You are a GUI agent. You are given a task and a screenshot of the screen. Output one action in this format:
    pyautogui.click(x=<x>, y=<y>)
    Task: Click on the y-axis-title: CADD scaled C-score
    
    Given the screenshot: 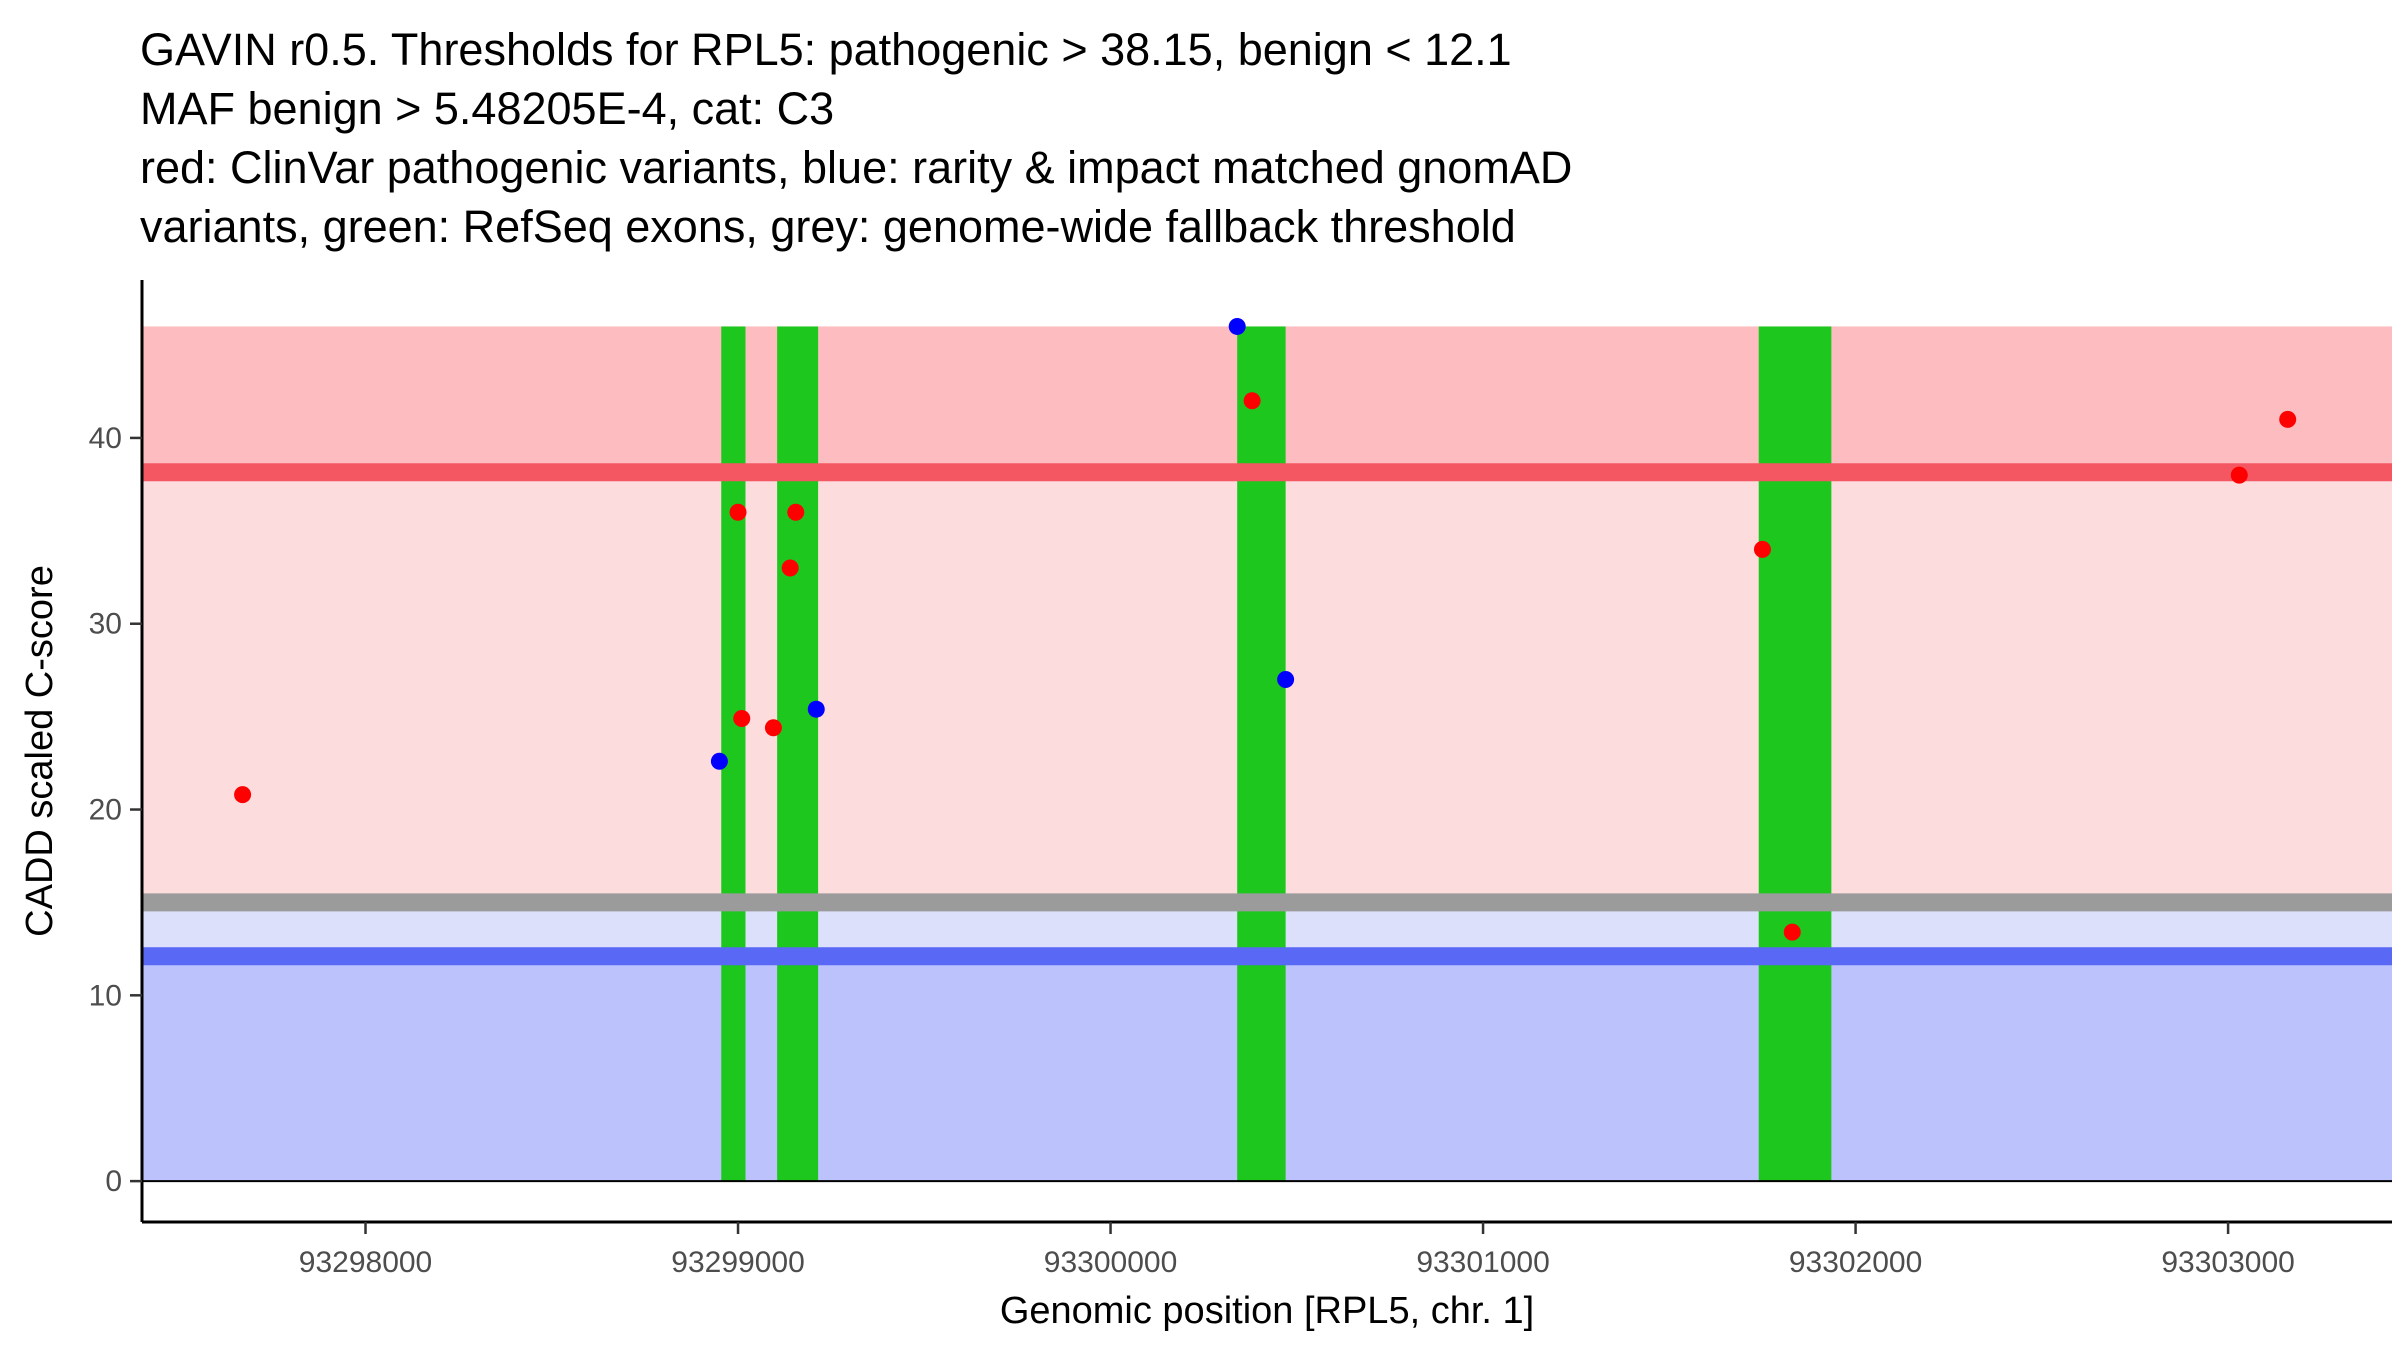 What is the action you would take?
    pyautogui.click(x=40, y=751)
    